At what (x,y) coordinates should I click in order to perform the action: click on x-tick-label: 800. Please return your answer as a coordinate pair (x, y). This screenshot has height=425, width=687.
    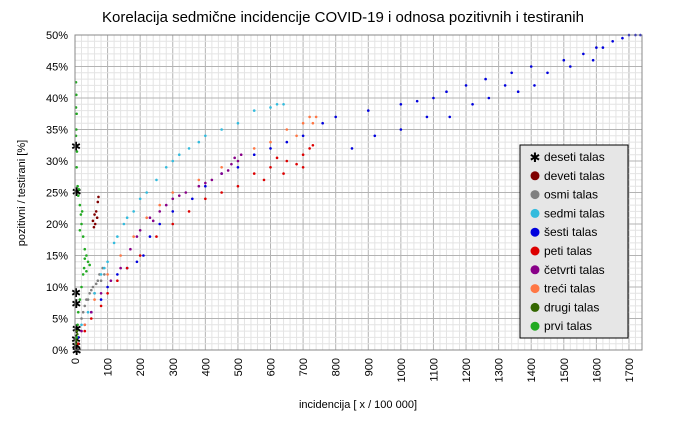
    Looking at the image, I should click on (337, 367).